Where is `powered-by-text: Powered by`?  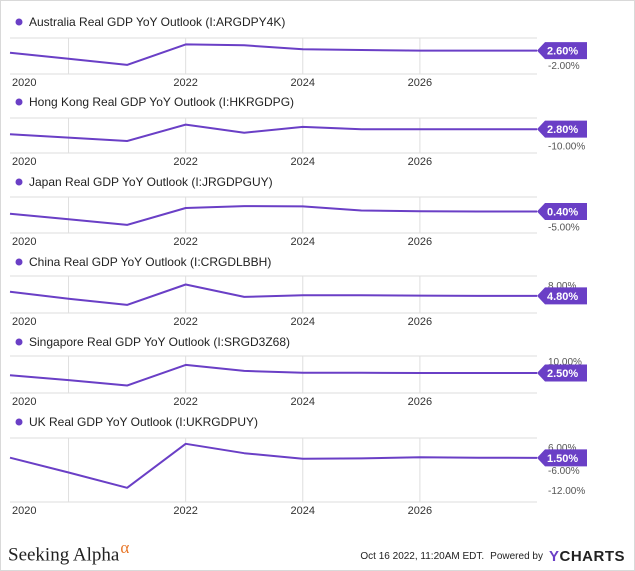
powered-by-text: Powered by is located at coordinates (516, 556).